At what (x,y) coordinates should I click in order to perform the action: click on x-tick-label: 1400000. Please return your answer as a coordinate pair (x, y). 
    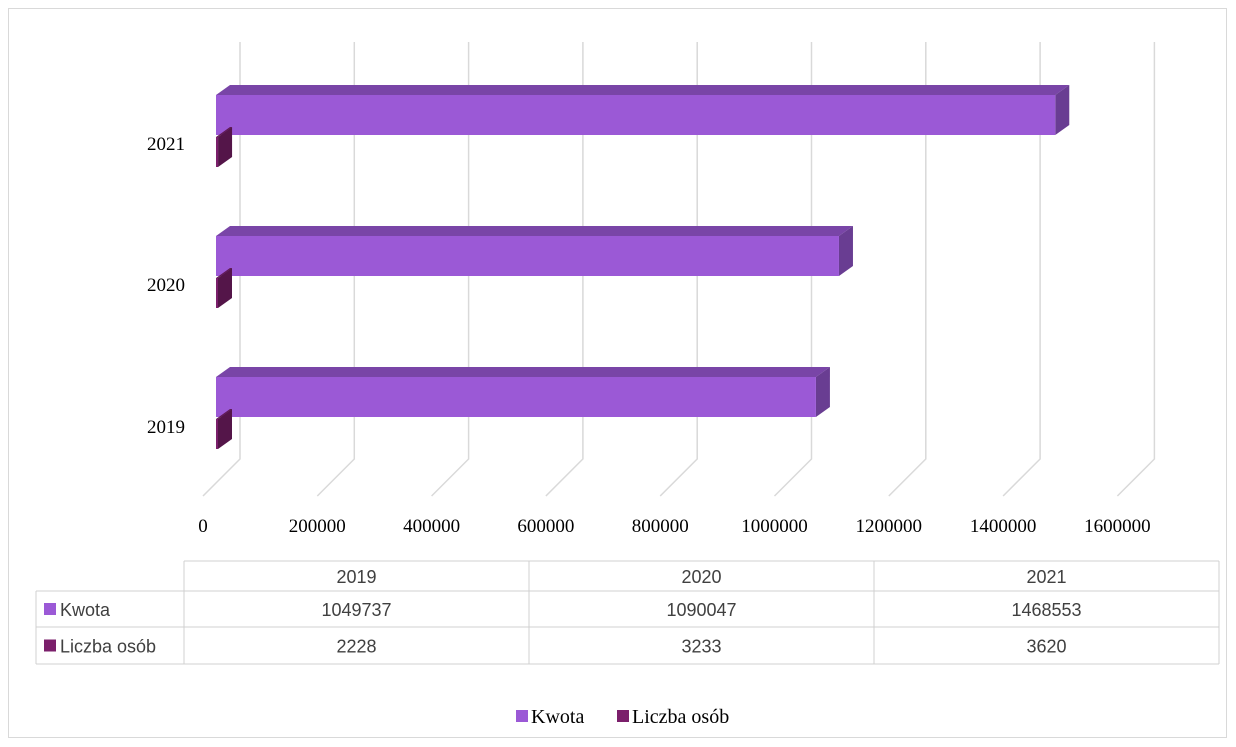
    Looking at the image, I should click on (1003, 526).